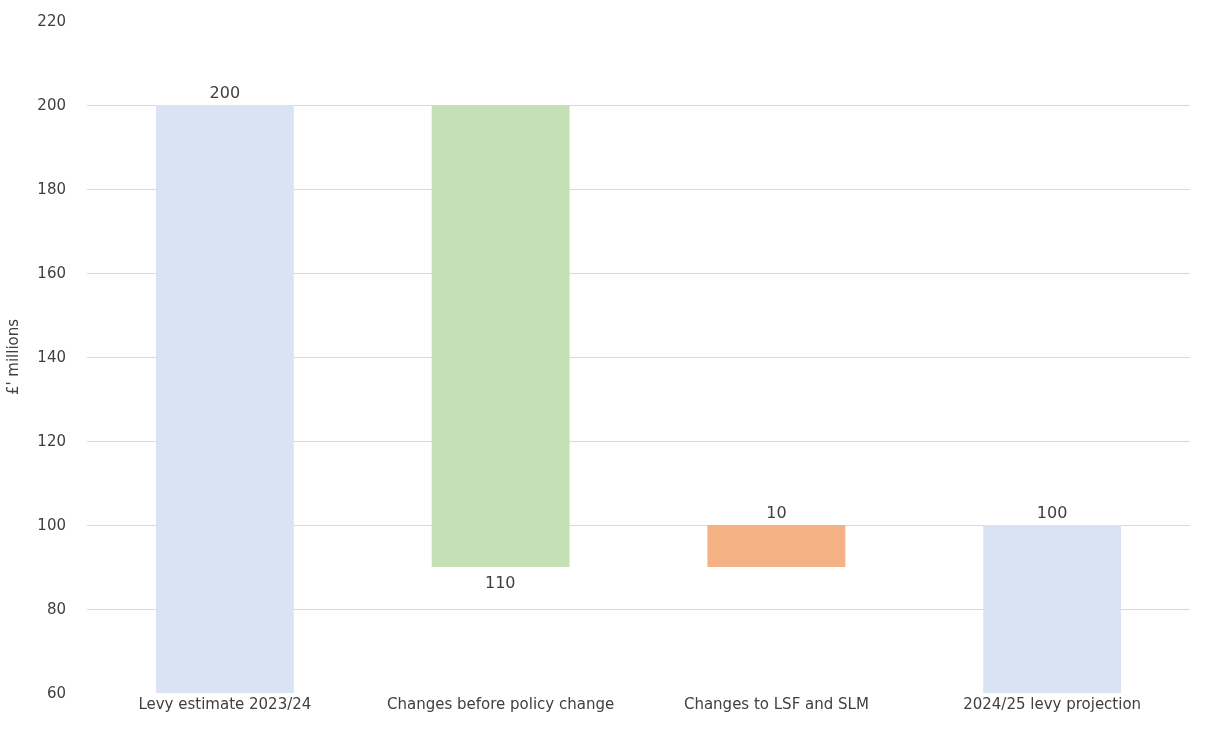 The image size is (1210, 733). I want to click on x-tick-label: Changes before policy change, so click(501, 704).